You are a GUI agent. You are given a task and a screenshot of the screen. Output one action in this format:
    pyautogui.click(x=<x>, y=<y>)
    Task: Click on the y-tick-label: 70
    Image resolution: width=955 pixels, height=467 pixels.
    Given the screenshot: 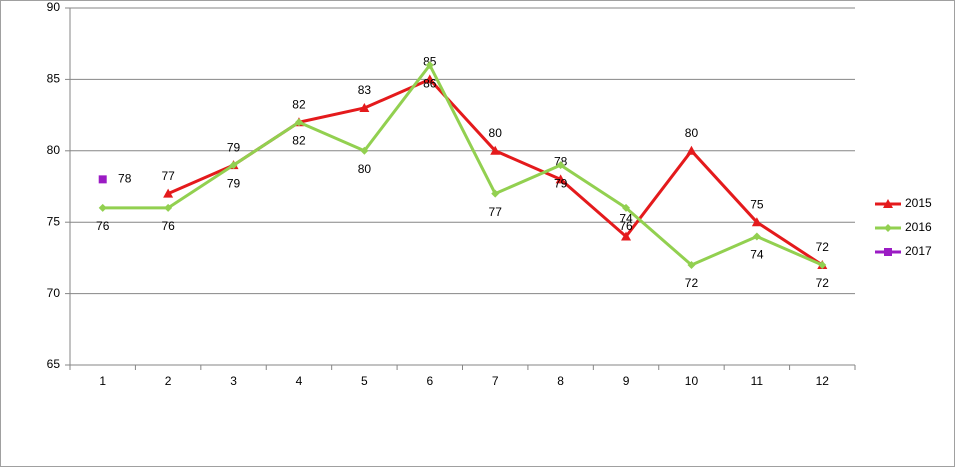 What is the action you would take?
    pyautogui.click(x=54, y=293)
    